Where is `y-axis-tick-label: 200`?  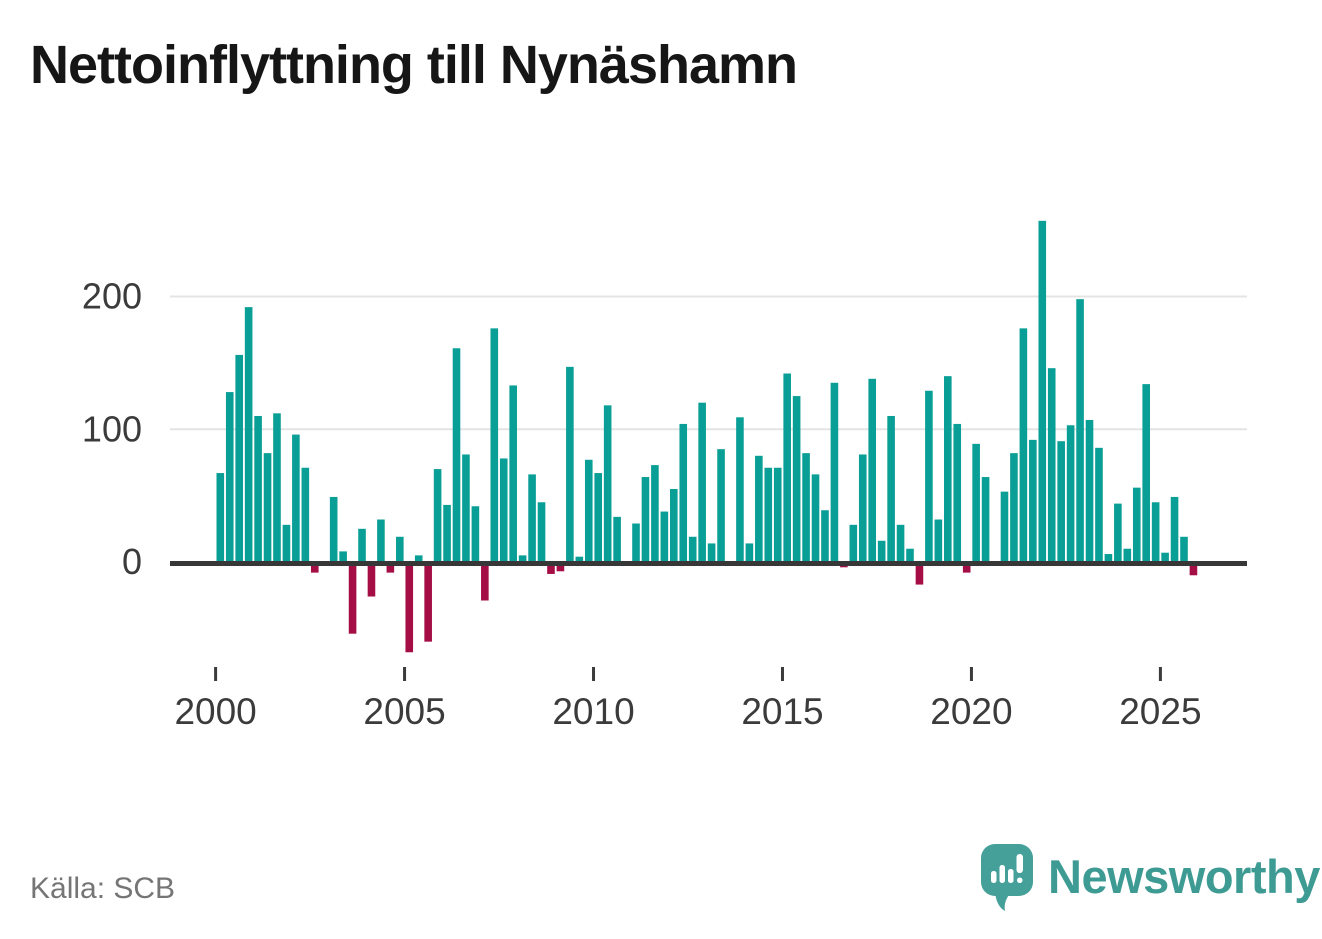
y-axis-tick-label: 200 is located at coordinates (112, 296).